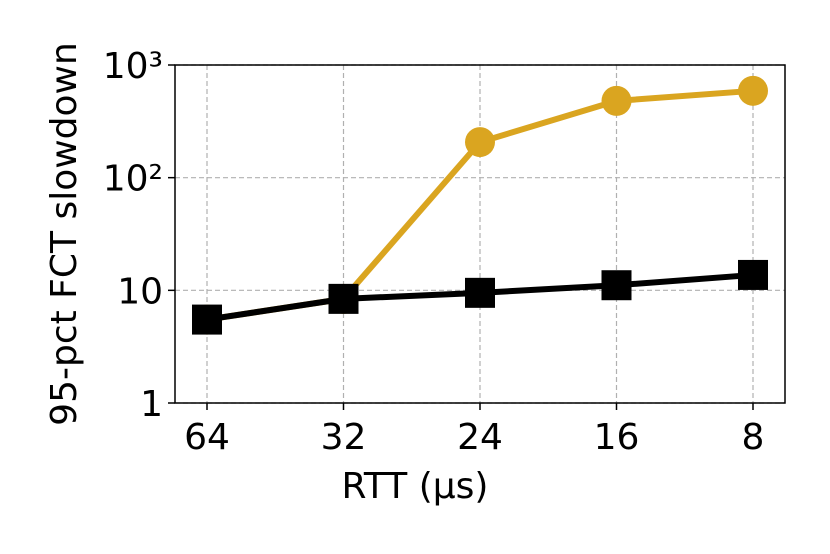 The width and height of the screenshot is (830, 554). I want to click on x-tick-label: 32, so click(344, 437).